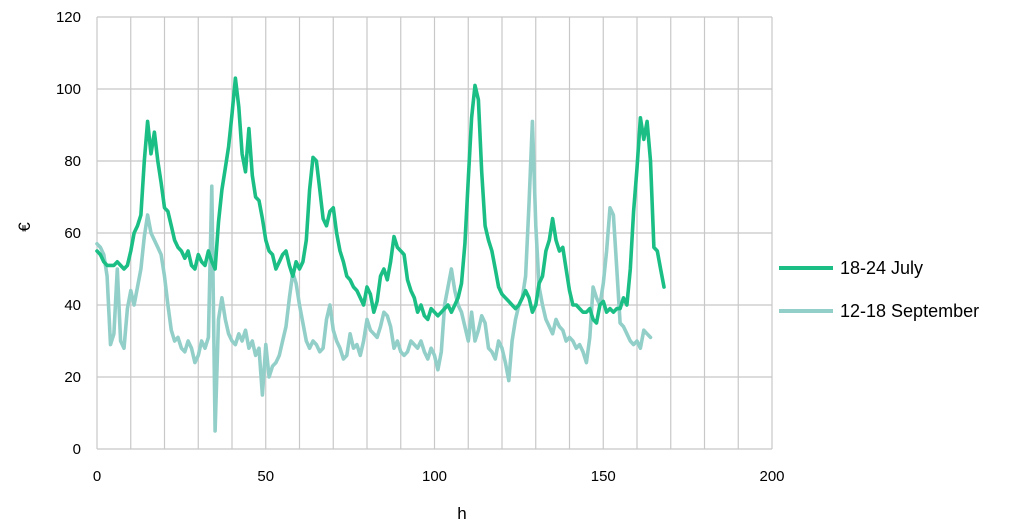 The height and width of the screenshot is (527, 1024). What do you see at coordinates (603, 476) in the screenshot?
I see `x-tick-label: 150` at bounding box center [603, 476].